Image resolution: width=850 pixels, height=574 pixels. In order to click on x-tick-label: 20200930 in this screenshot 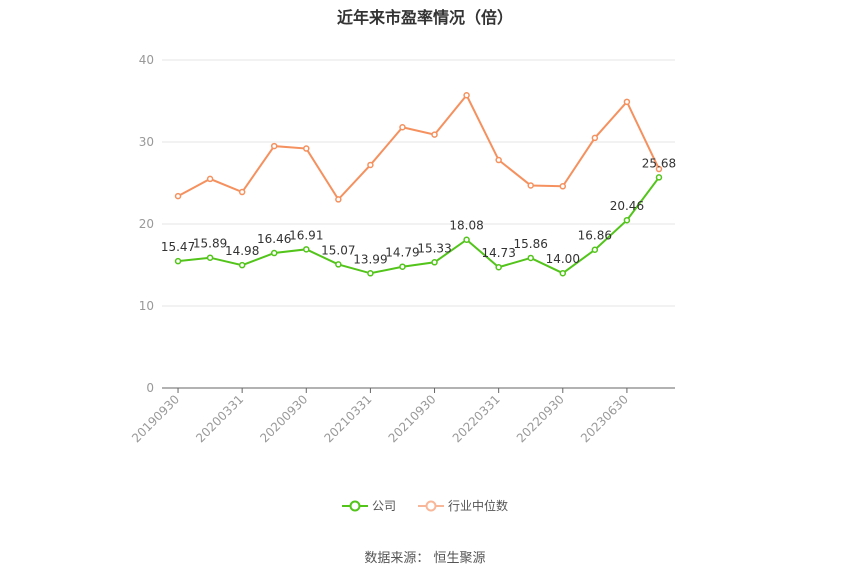, I will do `click(283, 418)`.